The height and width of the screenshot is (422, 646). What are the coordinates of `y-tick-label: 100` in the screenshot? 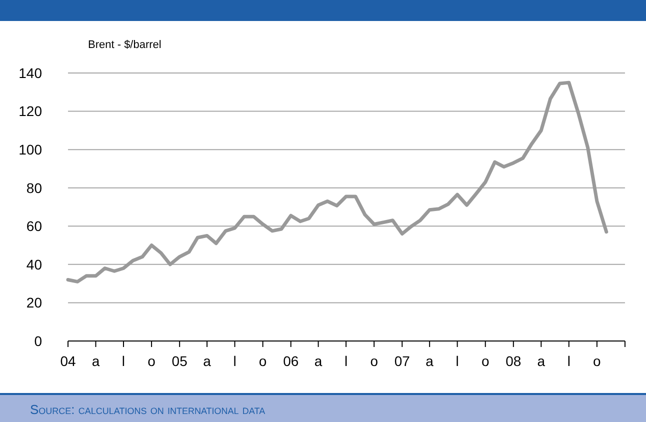 It's located at (30, 149).